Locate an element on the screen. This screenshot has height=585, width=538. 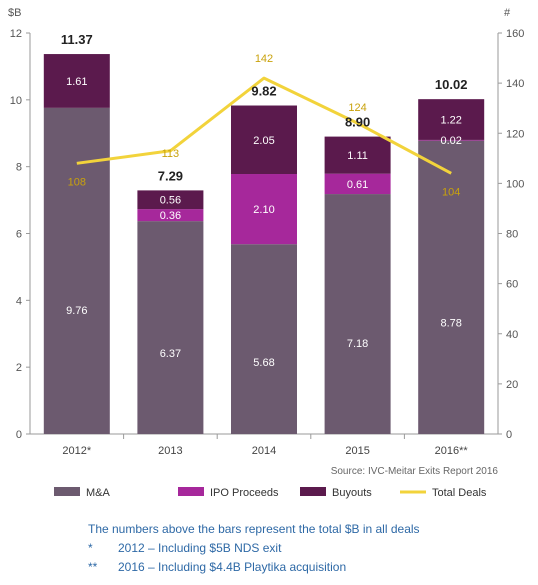
segment-value-label: 0.56 is located at coordinates (170, 201).